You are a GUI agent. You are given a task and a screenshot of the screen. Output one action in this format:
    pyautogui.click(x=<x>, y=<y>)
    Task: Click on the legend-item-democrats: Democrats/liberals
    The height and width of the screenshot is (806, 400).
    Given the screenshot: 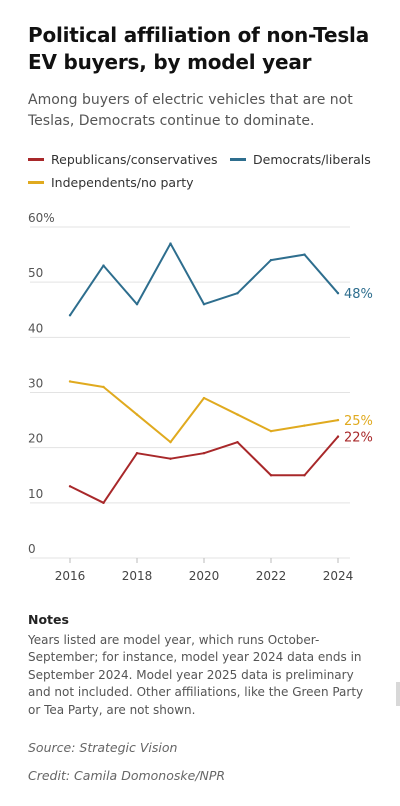 What is the action you would take?
    pyautogui.click(x=300, y=159)
    